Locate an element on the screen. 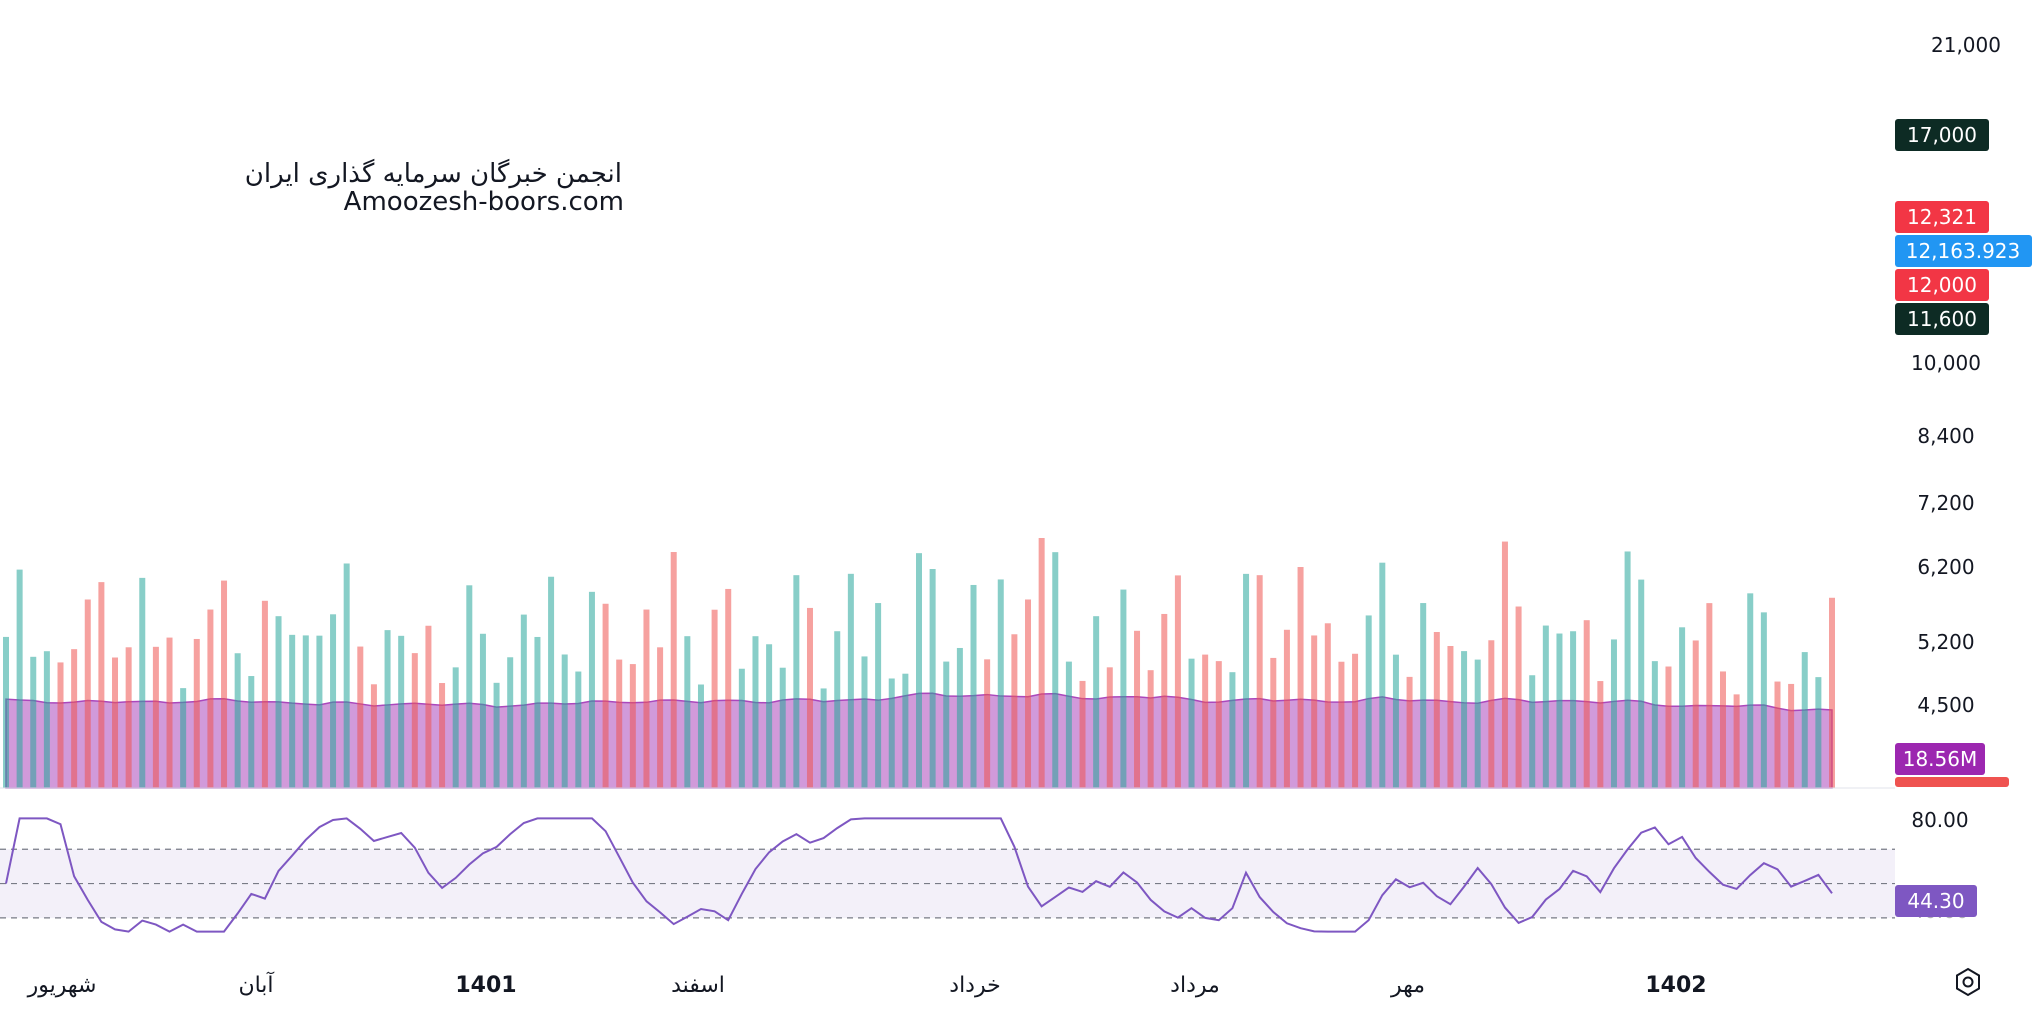 The image size is (2041, 1010). time-label: شهریور is located at coordinates (62, 985).